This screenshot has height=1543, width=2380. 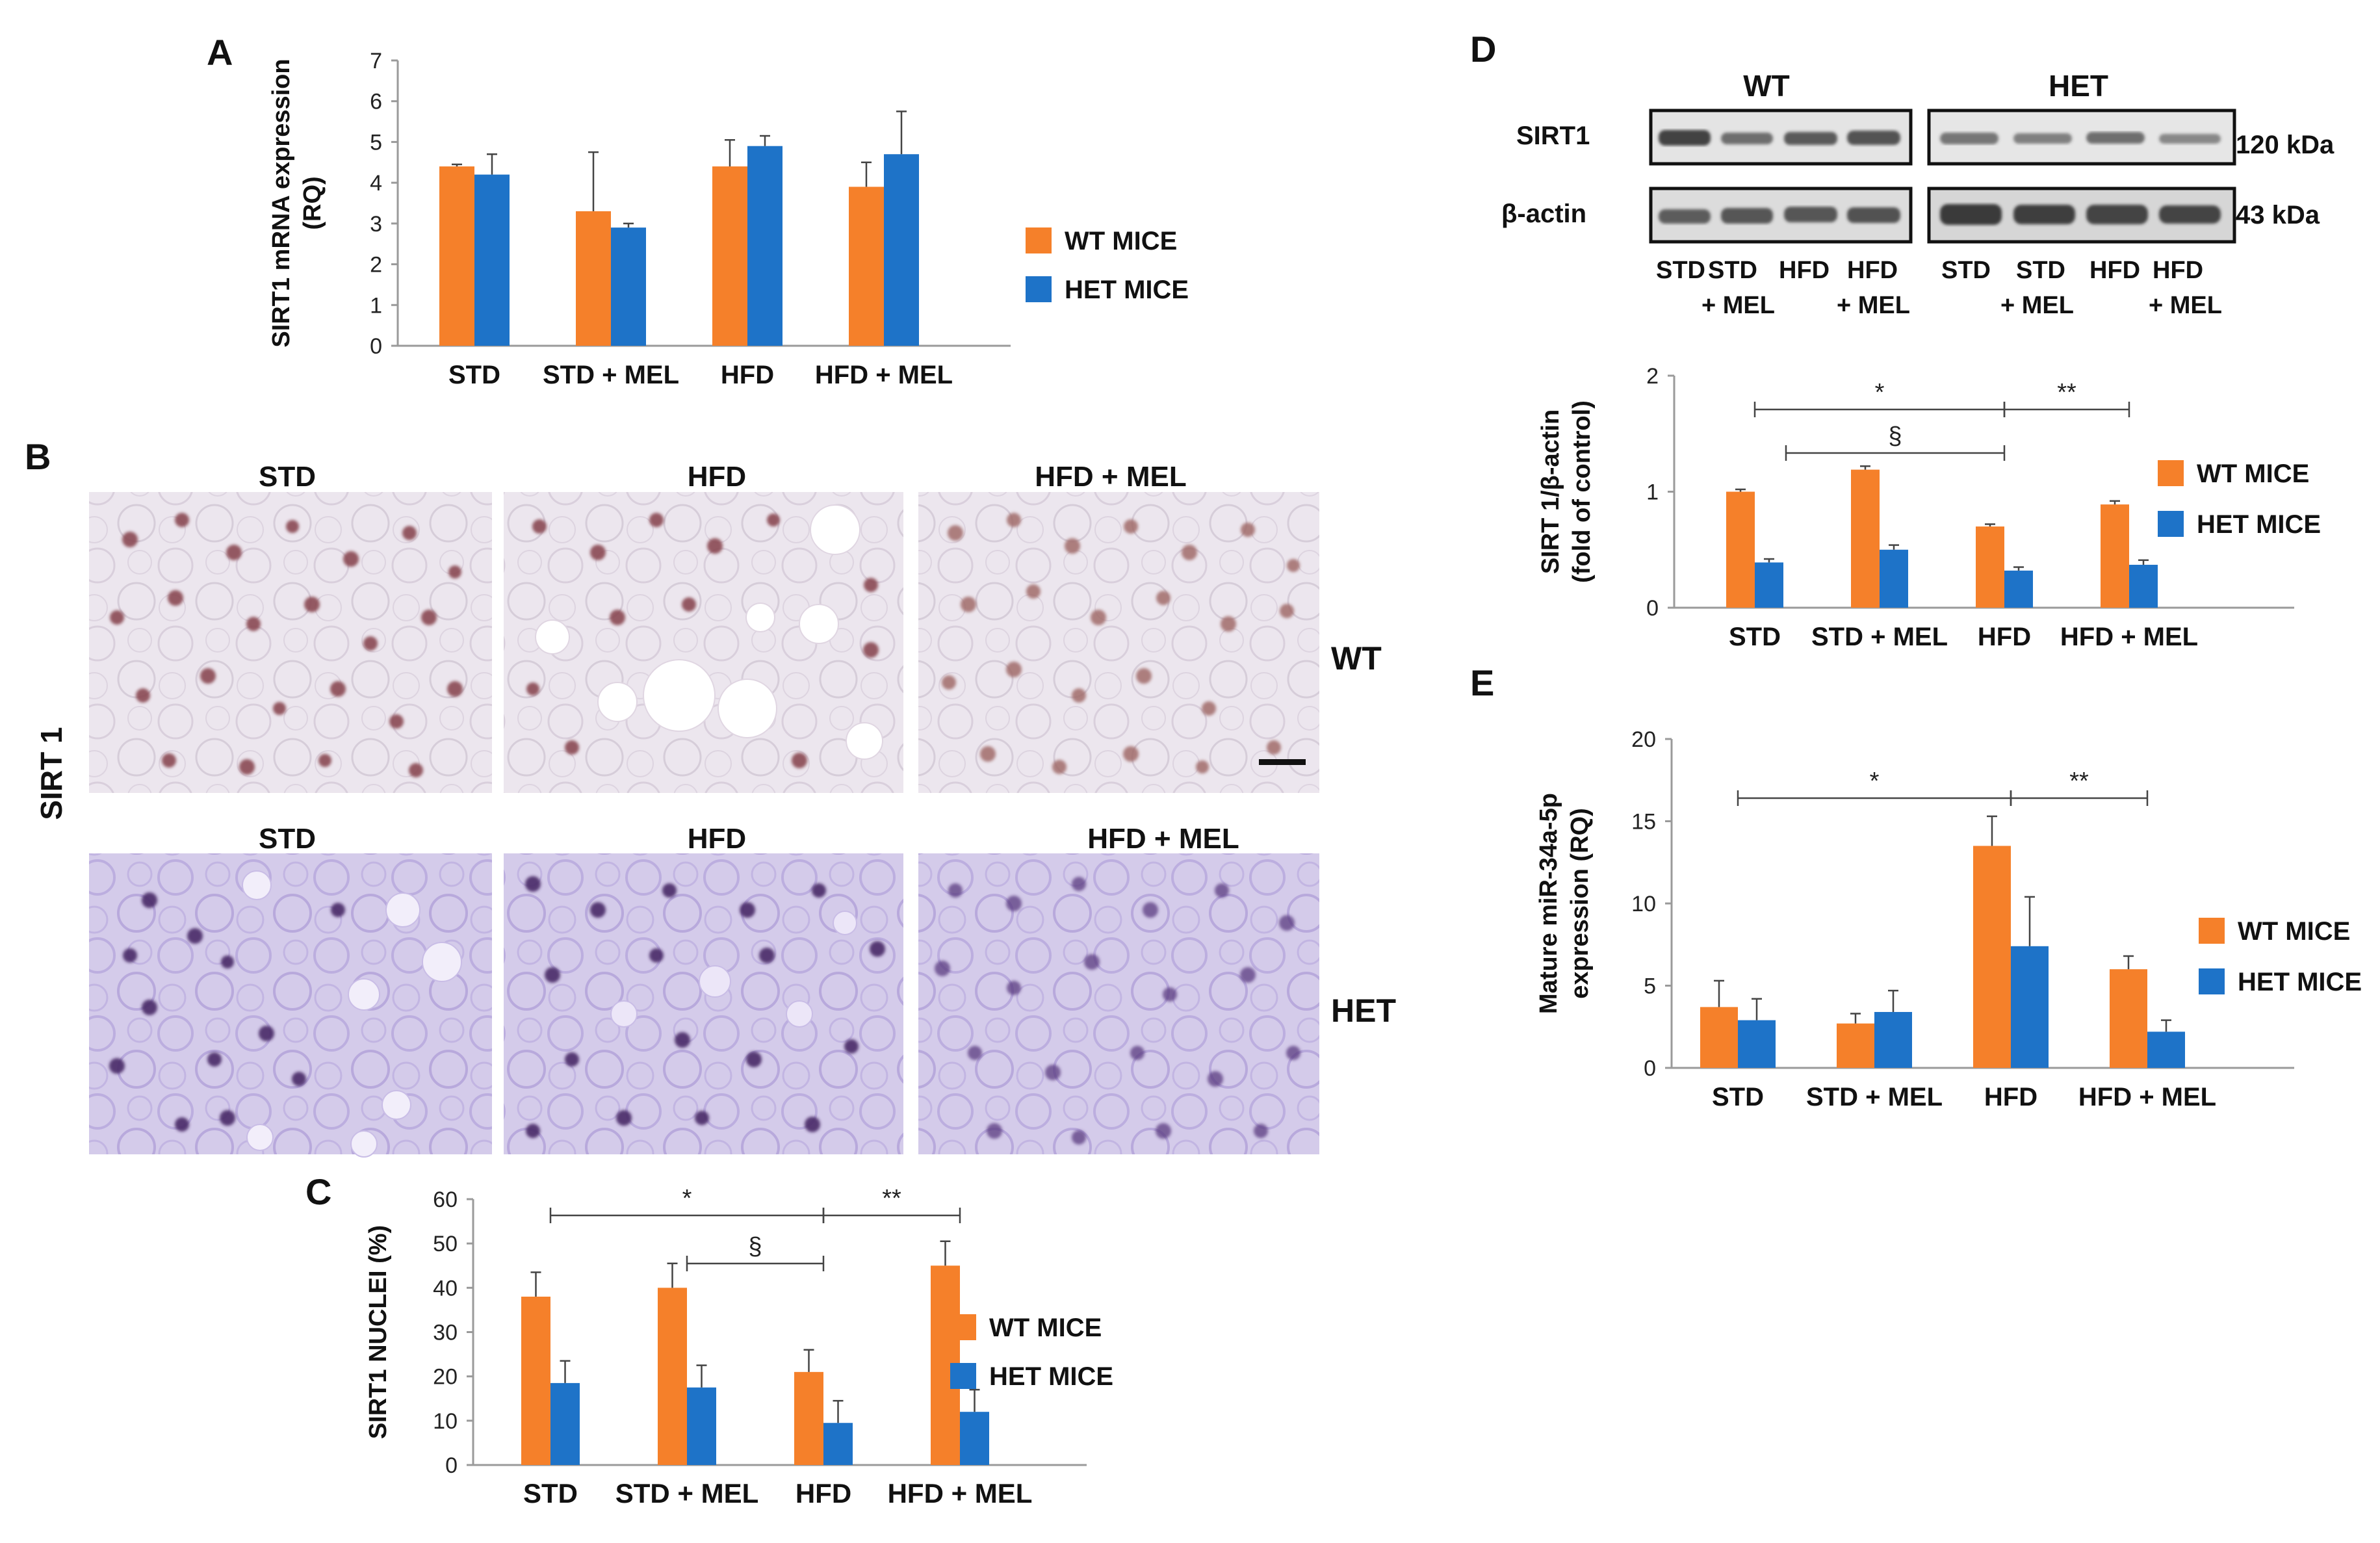 What do you see at coordinates (1644, 822) in the screenshot?
I see `chart-e-y-tick-label: 15` at bounding box center [1644, 822].